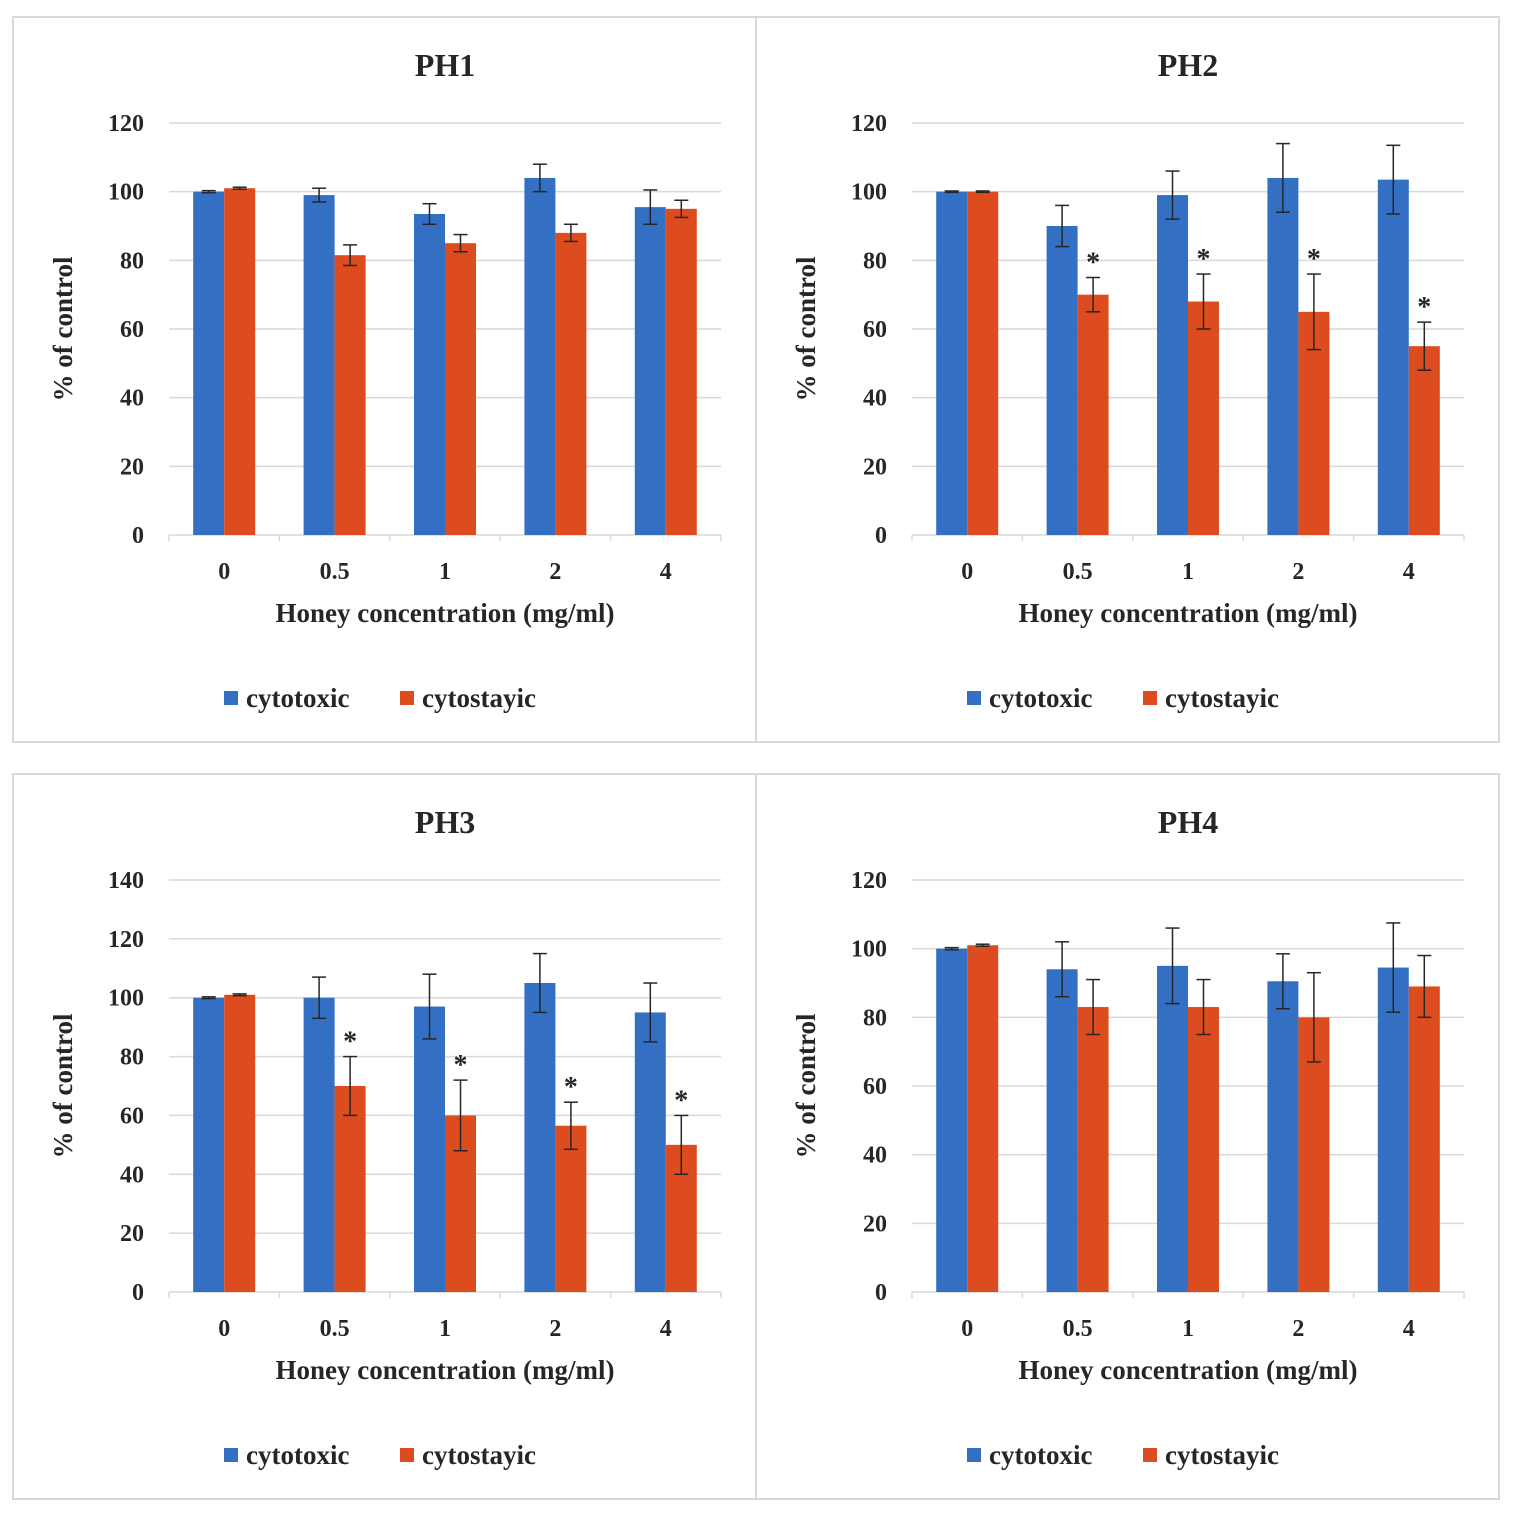 This screenshot has height=1516, width=1520. What do you see at coordinates (1188, 1329) in the screenshot?
I see `x-tick-label: 1` at bounding box center [1188, 1329].